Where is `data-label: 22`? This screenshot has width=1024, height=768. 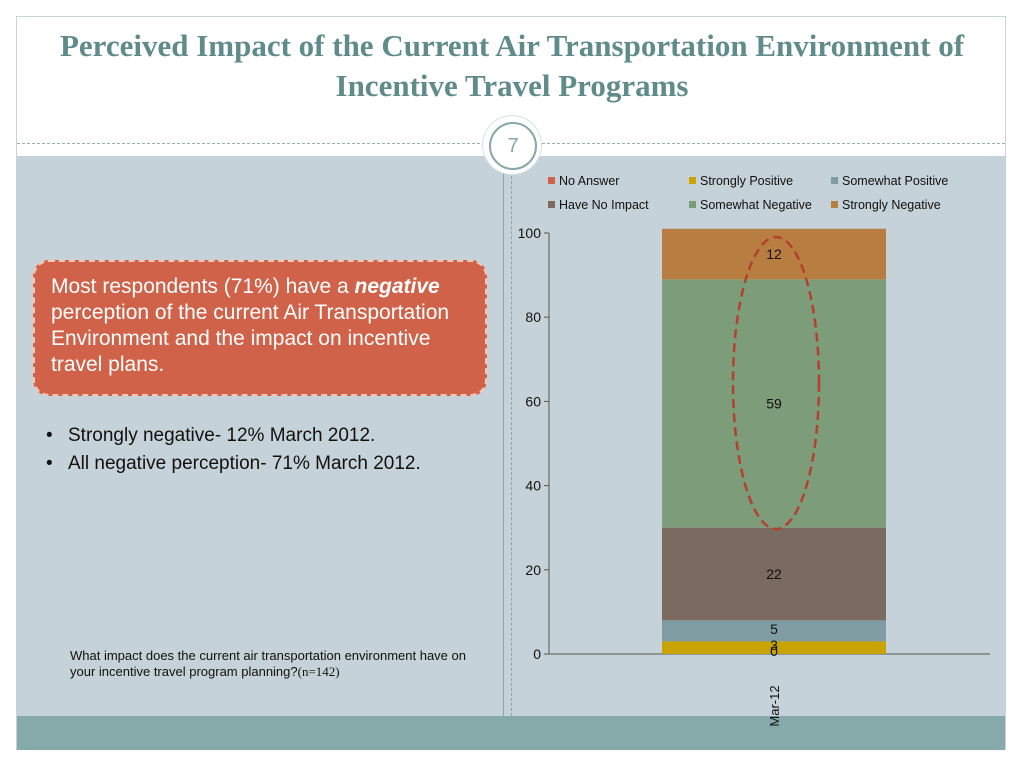 data-label: 22 is located at coordinates (774, 574).